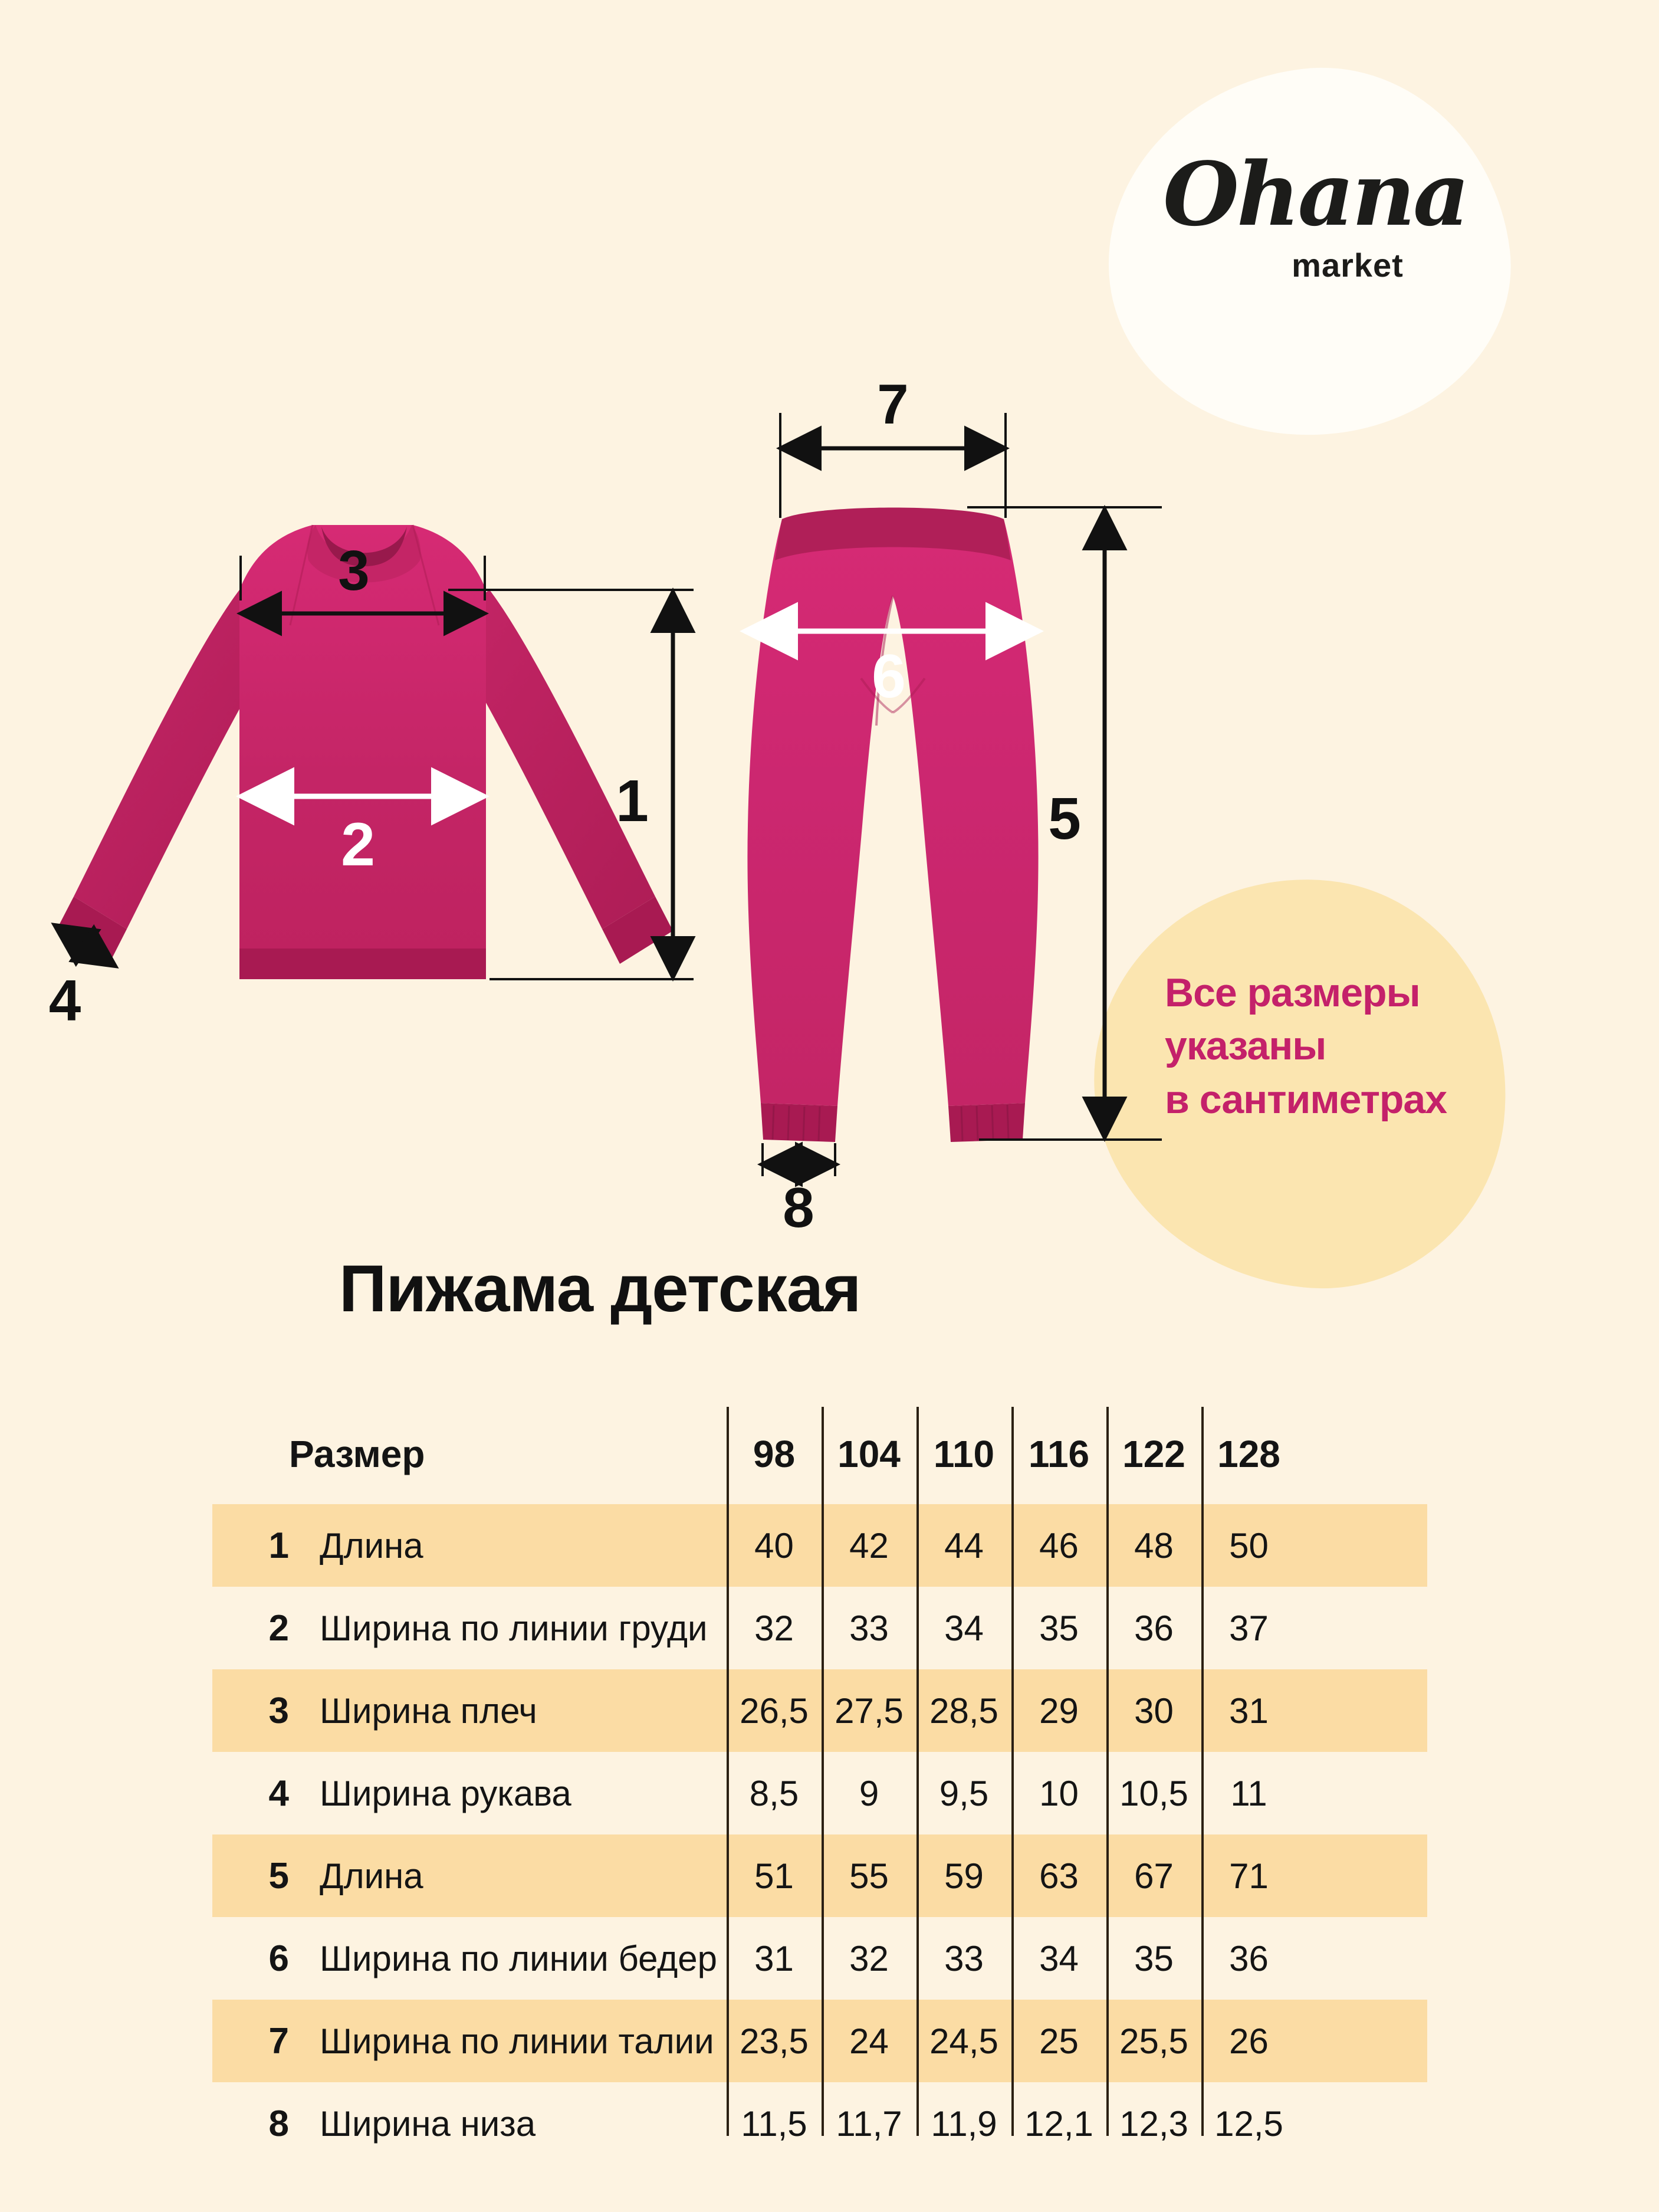 This screenshot has width=1659, height=2212. I want to click on marker-1-label: 1, so click(632, 801).